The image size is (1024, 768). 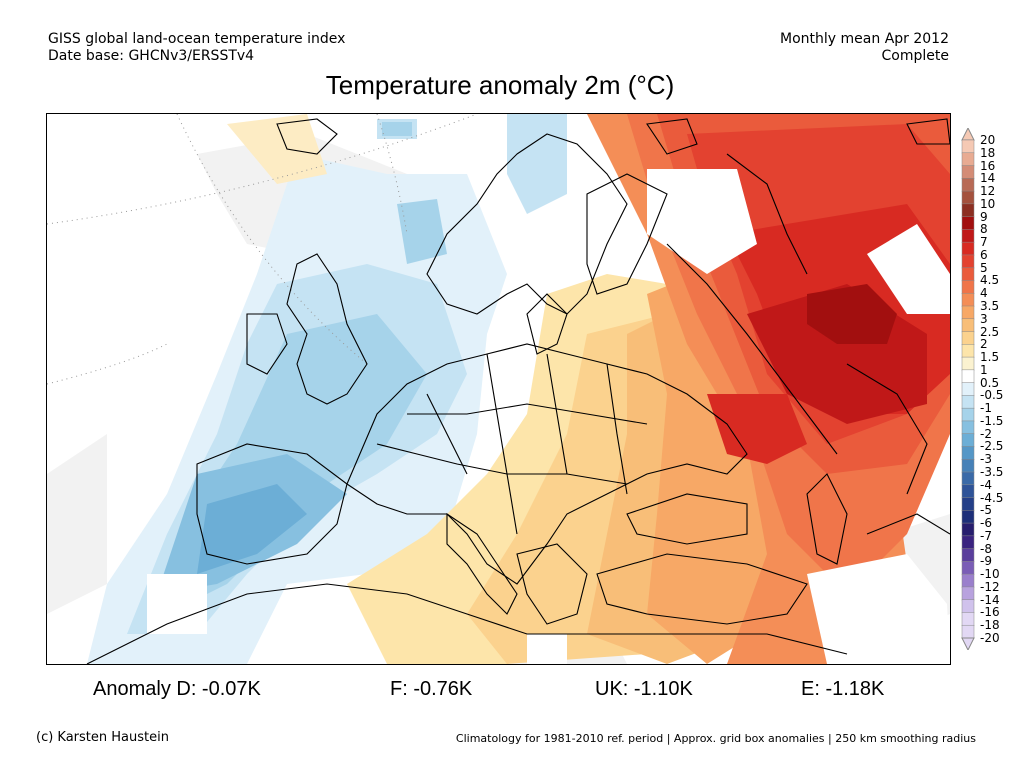 I want to click on colorbar-tick-label: -2, so click(x=986, y=433).